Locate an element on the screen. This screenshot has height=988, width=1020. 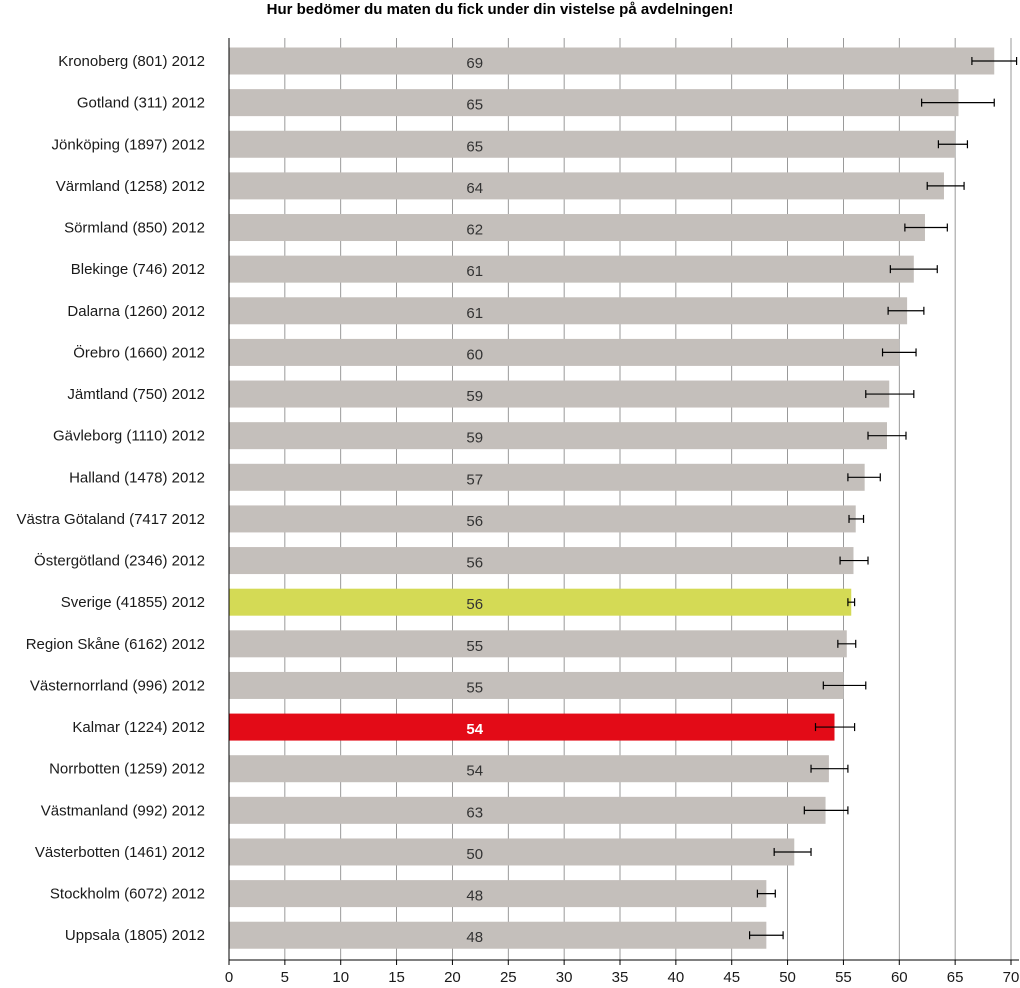
value-label-6: 61 is located at coordinates (474, 313).